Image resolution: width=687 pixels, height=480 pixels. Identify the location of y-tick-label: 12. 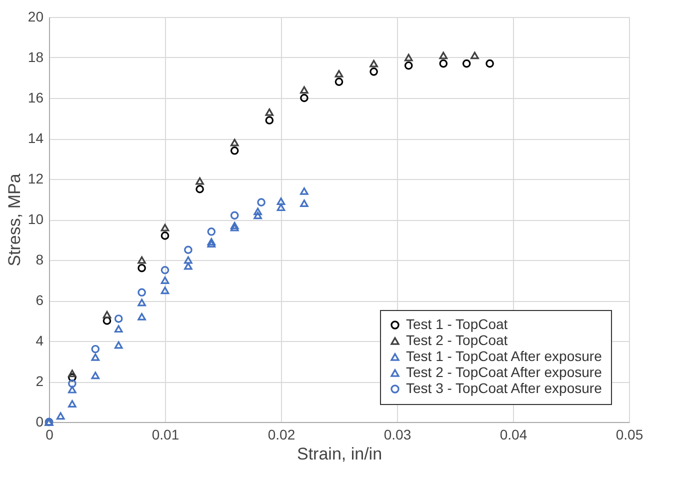
(36, 178).